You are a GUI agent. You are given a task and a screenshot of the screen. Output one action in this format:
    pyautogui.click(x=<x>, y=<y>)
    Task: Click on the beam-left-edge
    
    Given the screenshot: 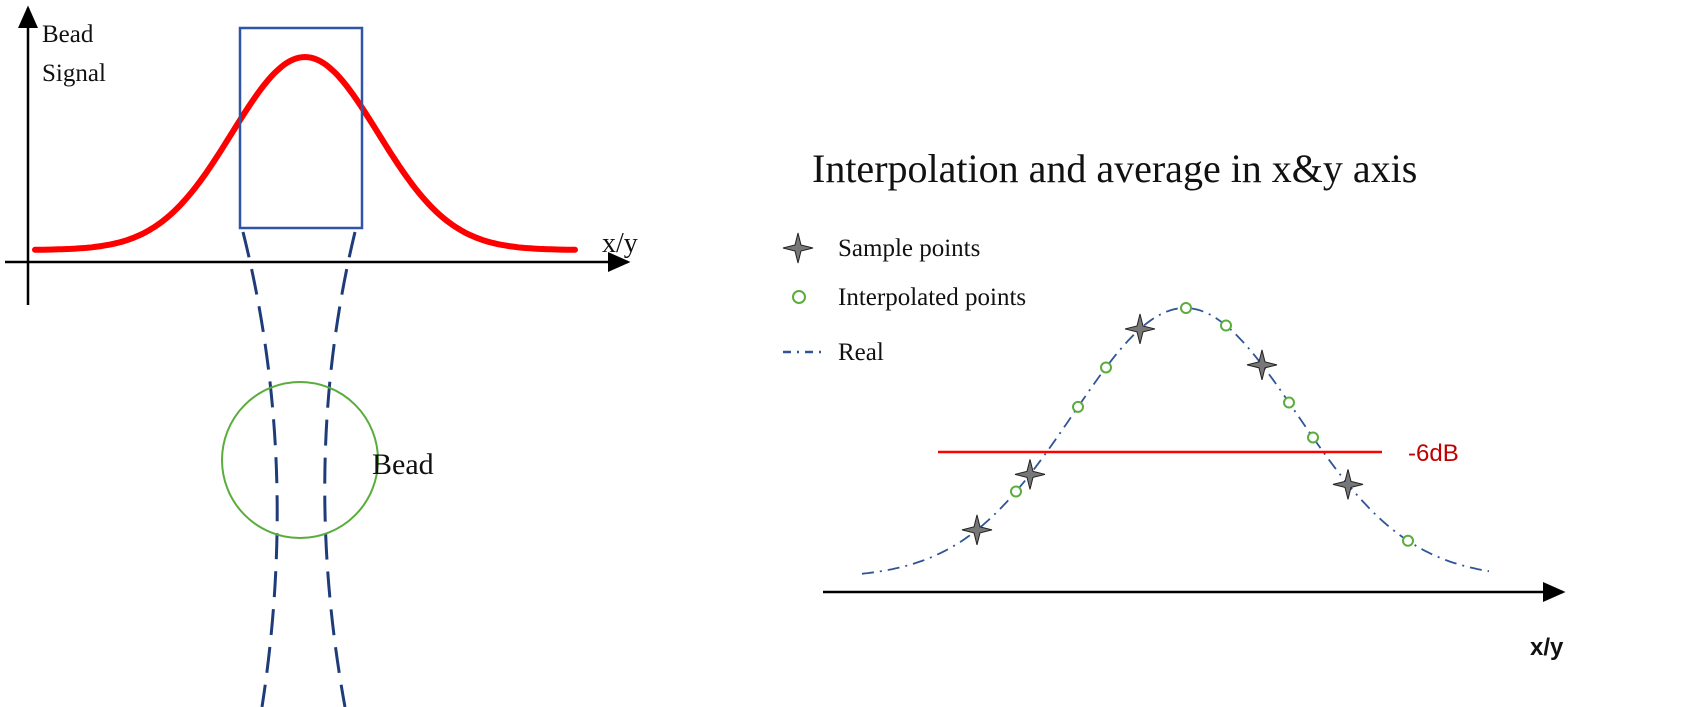 What is the action you would take?
    pyautogui.click(x=260, y=469)
    